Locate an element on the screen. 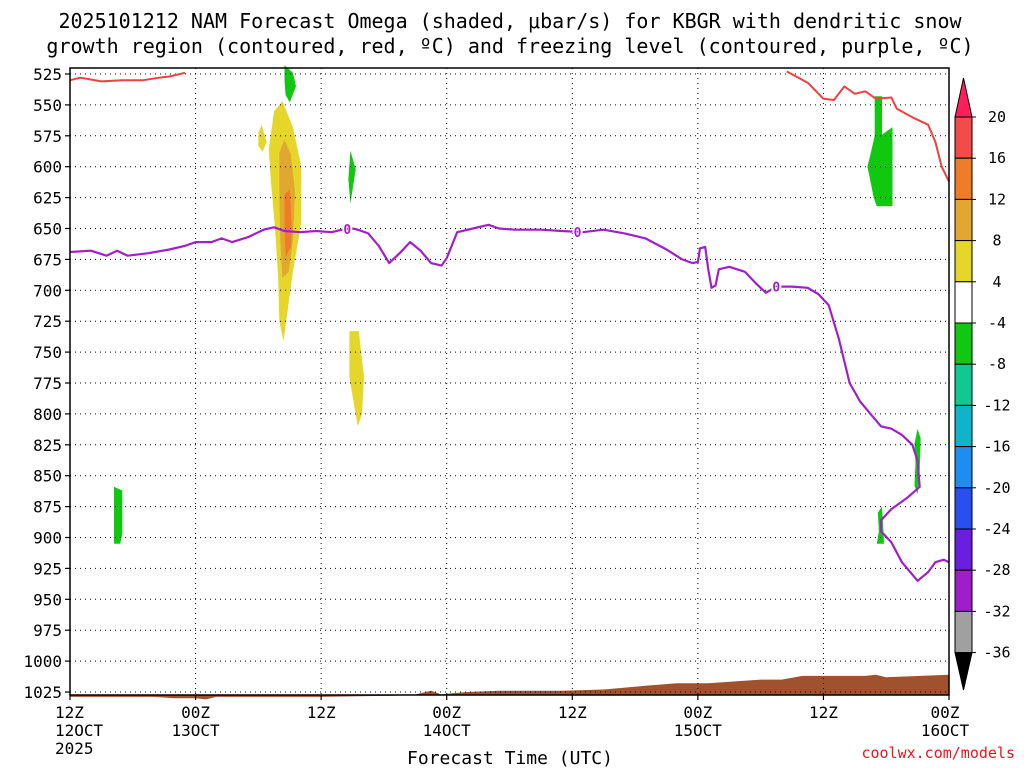 This screenshot has width=1024, height=768. y-tick-label: 675 is located at coordinates (47, 259).